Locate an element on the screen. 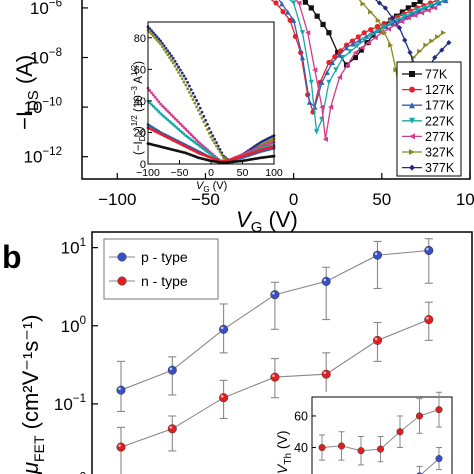 The image size is (474, 474). panel-a-x-tick-label-1-base: −50 is located at coordinates (205, 199).